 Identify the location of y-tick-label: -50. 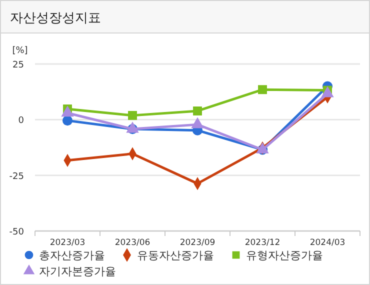
(16, 233).